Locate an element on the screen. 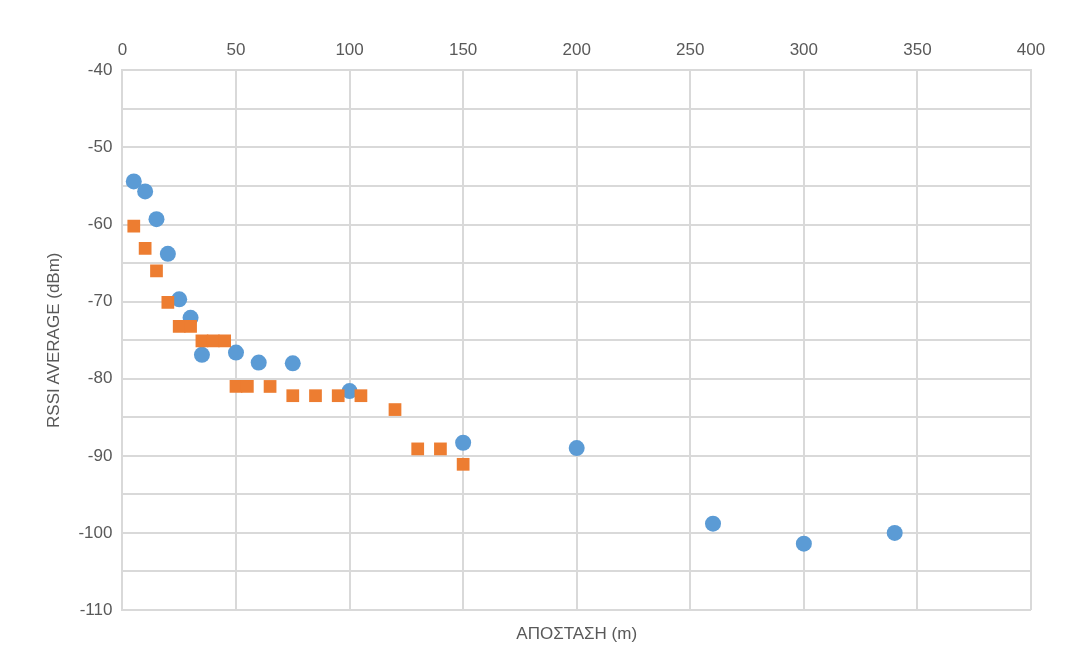  y-tick-label: -40 is located at coordinates (100, 70).